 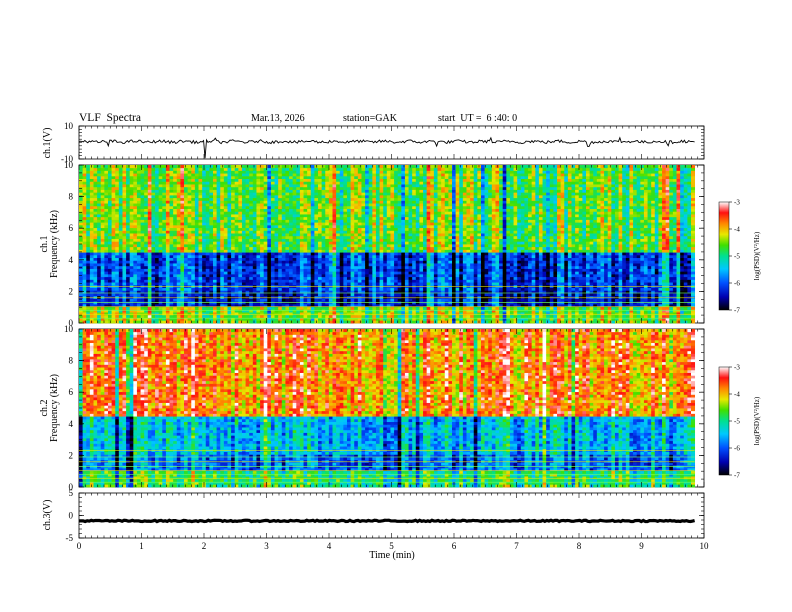 What do you see at coordinates (47, 143) in the screenshot?
I see `ch1-waveform-ylabel: ch.1(V)` at bounding box center [47, 143].